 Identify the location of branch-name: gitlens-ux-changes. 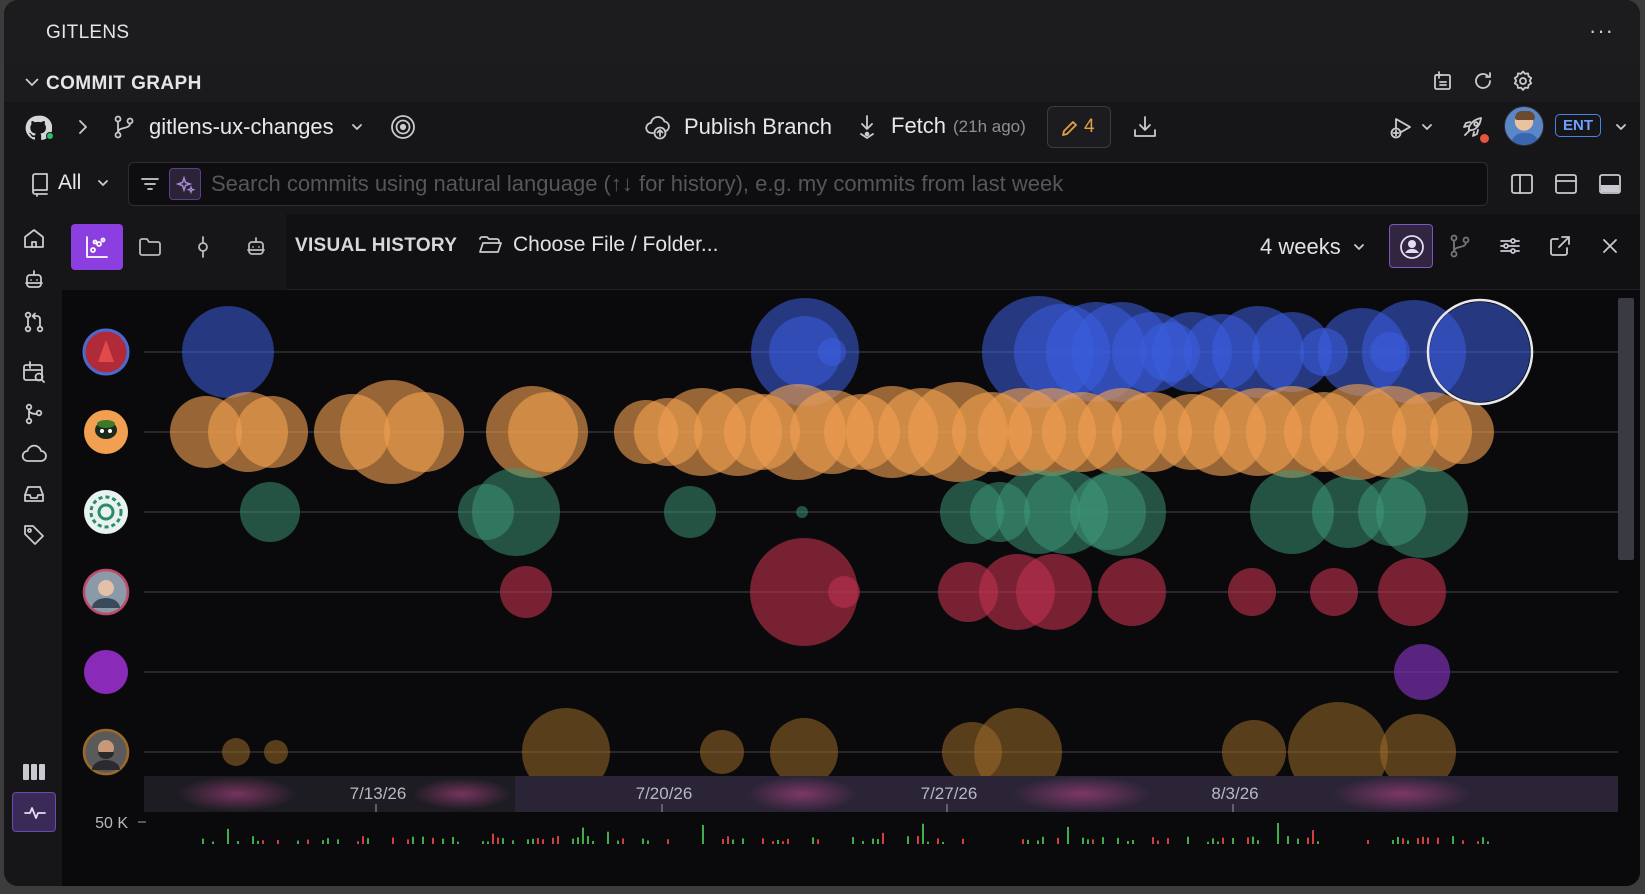
(241, 126).